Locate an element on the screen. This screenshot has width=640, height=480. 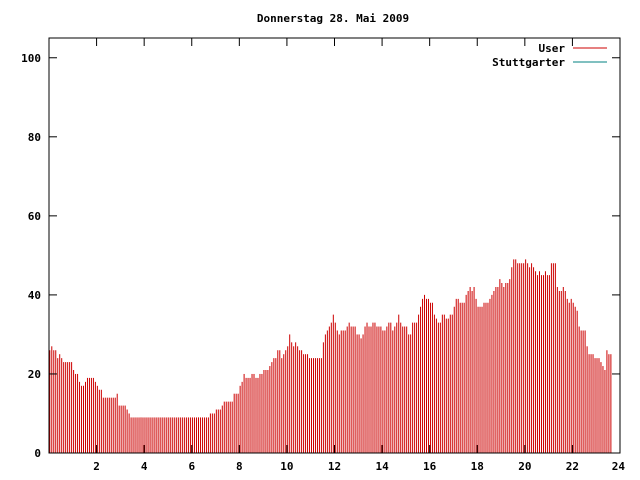
x-tick-label-7: 16 is located at coordinates (430, 466).